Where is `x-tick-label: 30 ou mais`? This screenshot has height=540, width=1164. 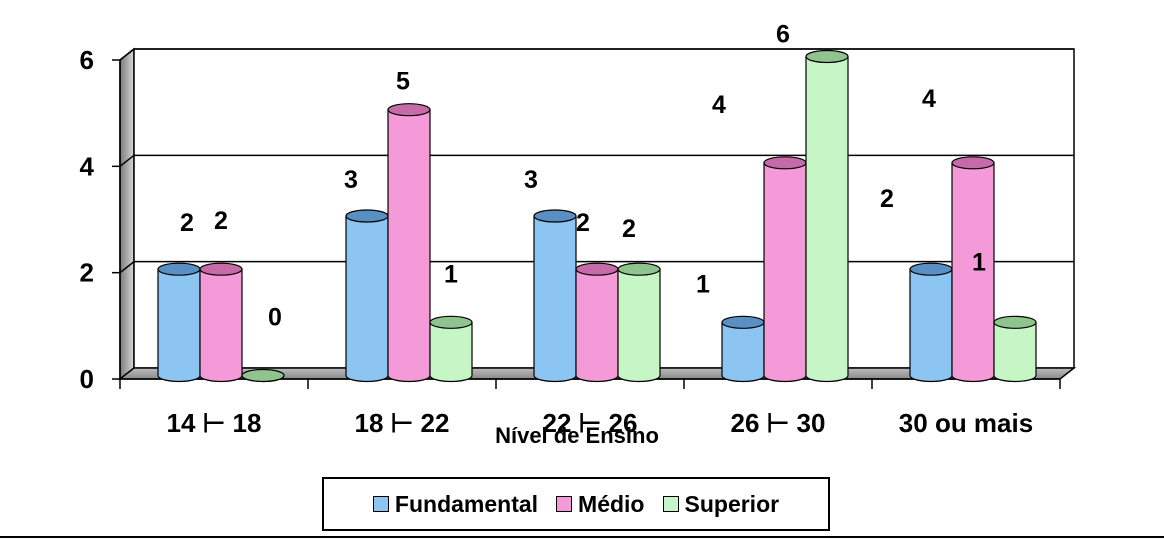 x-tick-label: 30 ou mais is located at coordinates (966, 423).